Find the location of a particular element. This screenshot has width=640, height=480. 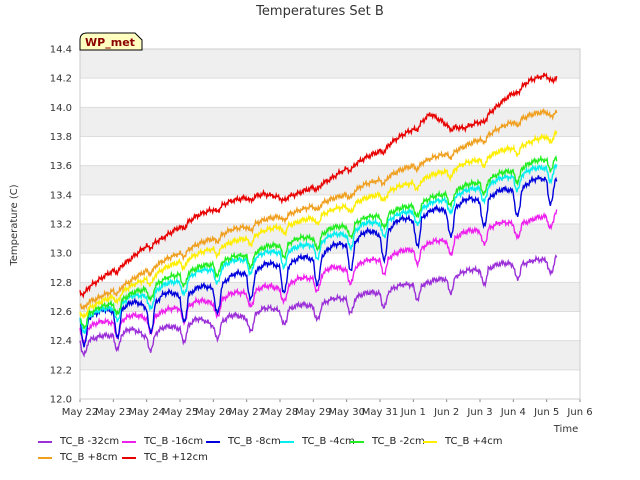

y-tick-label: 13.4 is located at coordinates (61, 195).